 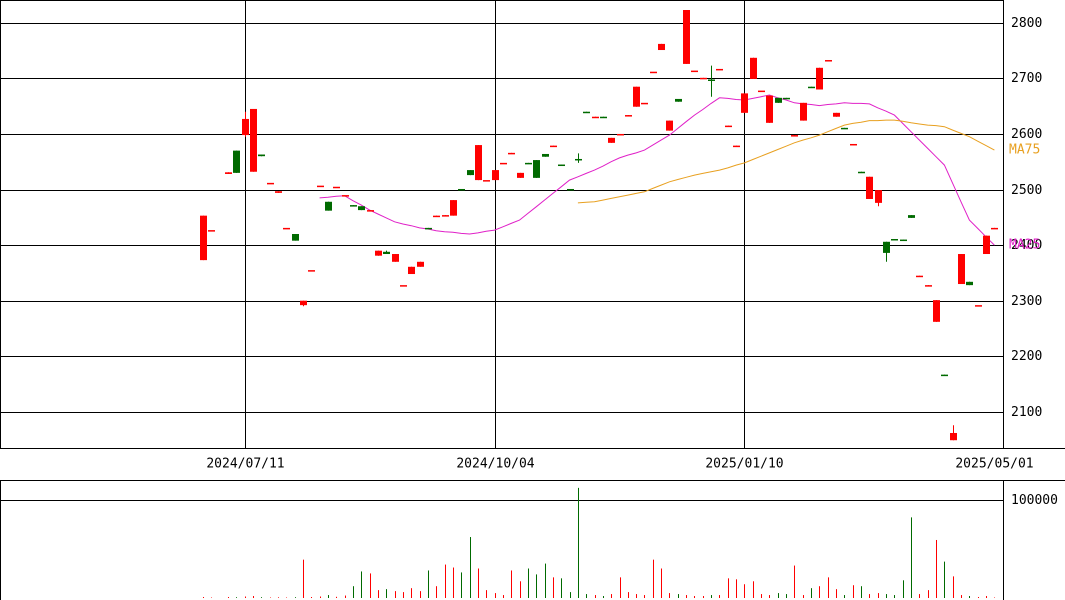 What do you see at coordinates (1026, 412) in the screenshot?
I see `y-tick-label: 2100` at bounding box center [1026, 412].